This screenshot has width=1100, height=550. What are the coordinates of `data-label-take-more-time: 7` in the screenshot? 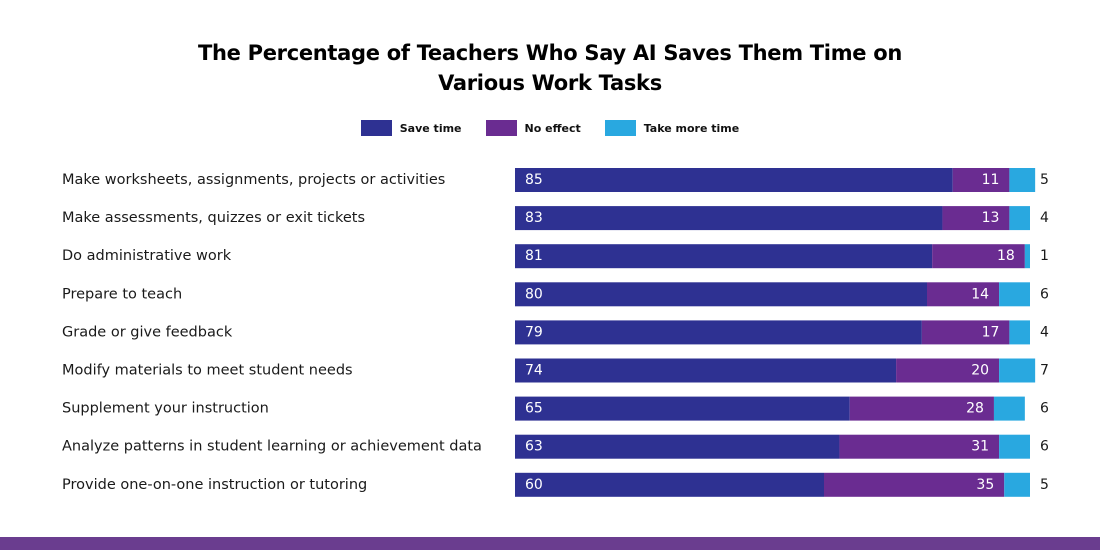 It's located at (1044, 371).